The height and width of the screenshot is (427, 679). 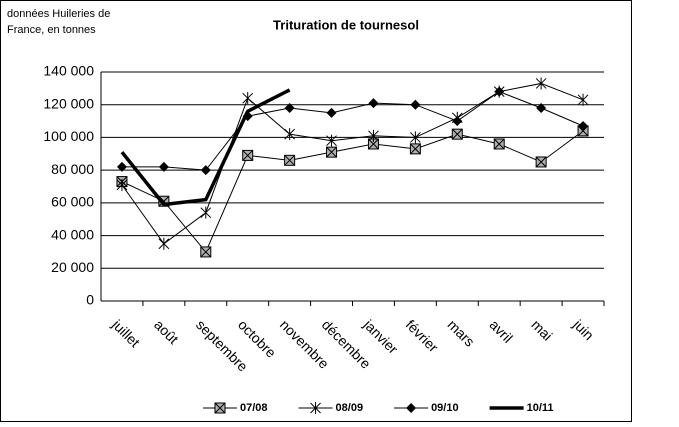 I want to click on legend-item: 08/09, so click(x=331, y=408).